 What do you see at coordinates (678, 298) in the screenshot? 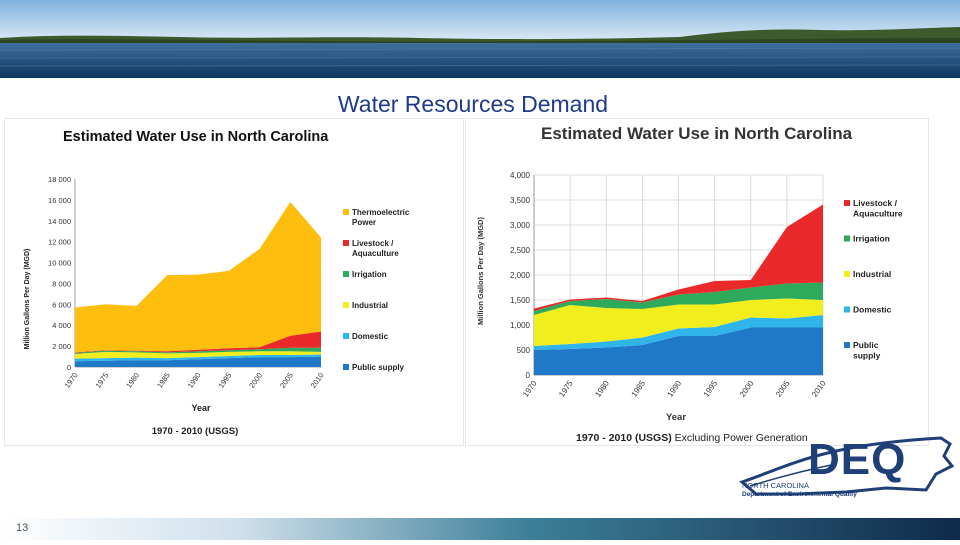
I see `right-area-irrigation` at bounding box center [678, 298].